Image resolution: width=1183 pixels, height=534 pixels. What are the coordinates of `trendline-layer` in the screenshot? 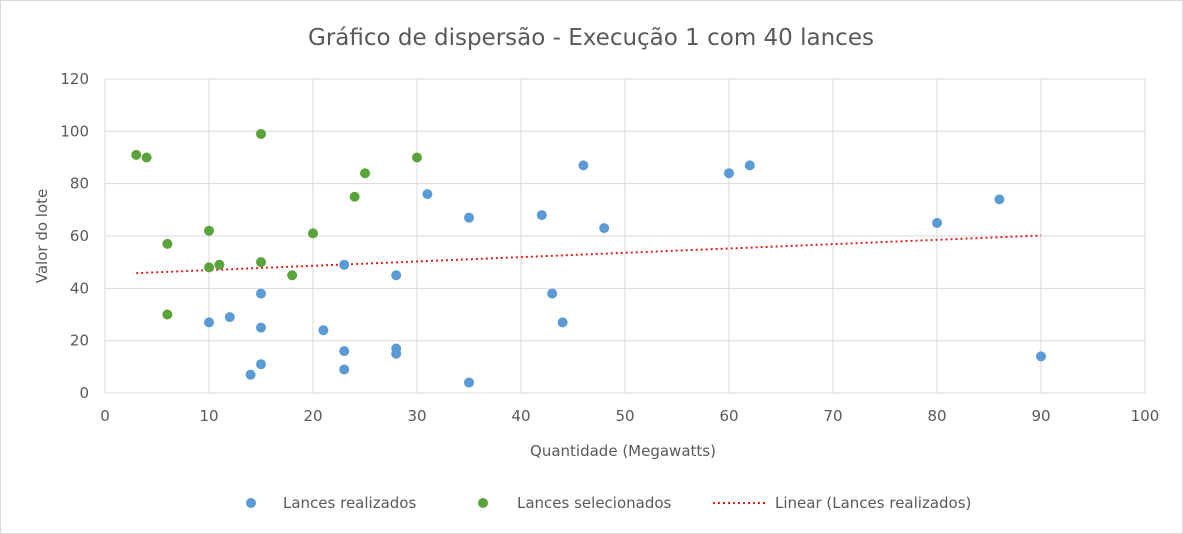 It's located at (589, 254).